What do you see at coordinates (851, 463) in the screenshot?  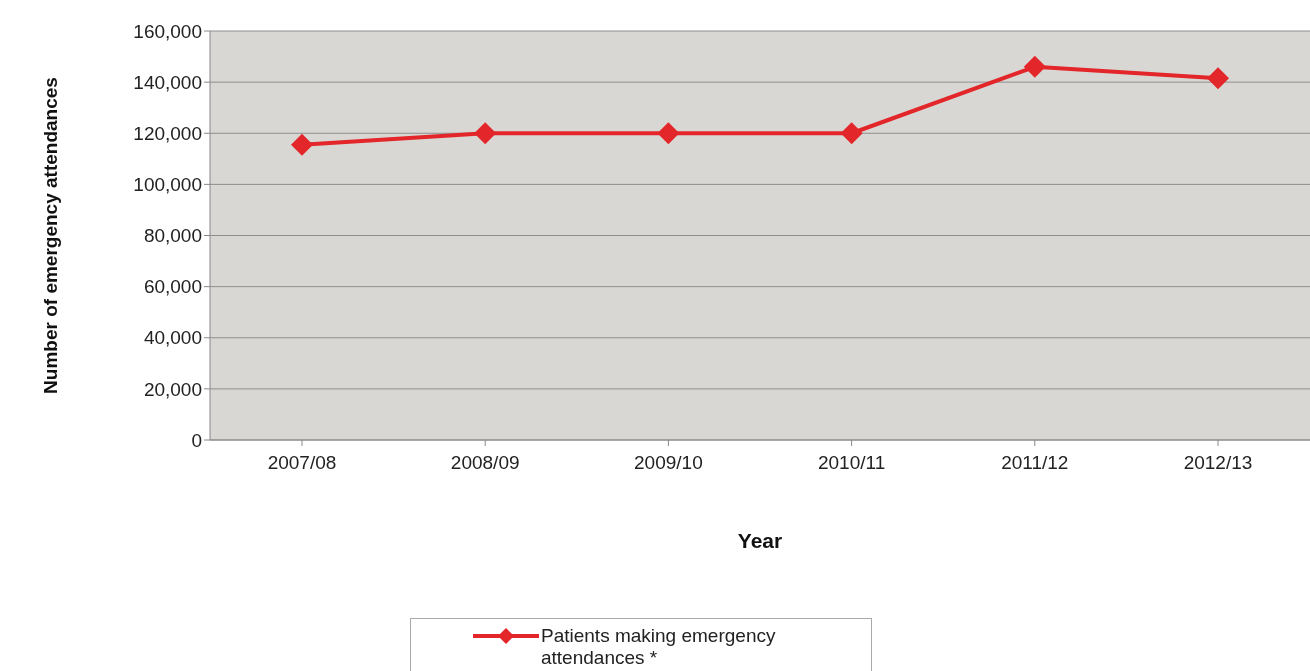 I see `x-tick-label: 2010/11` at bounding box center [851, 463].